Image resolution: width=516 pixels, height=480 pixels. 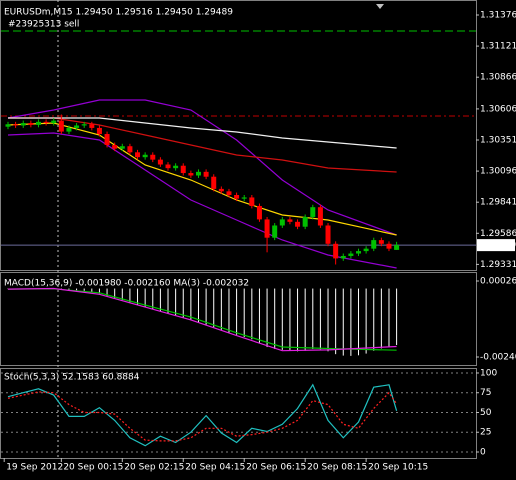 What do you see at coordinates (498, 234) in the screenshot?
I see `y-tick-label: 1.29586` at bounding box center [498, 234].